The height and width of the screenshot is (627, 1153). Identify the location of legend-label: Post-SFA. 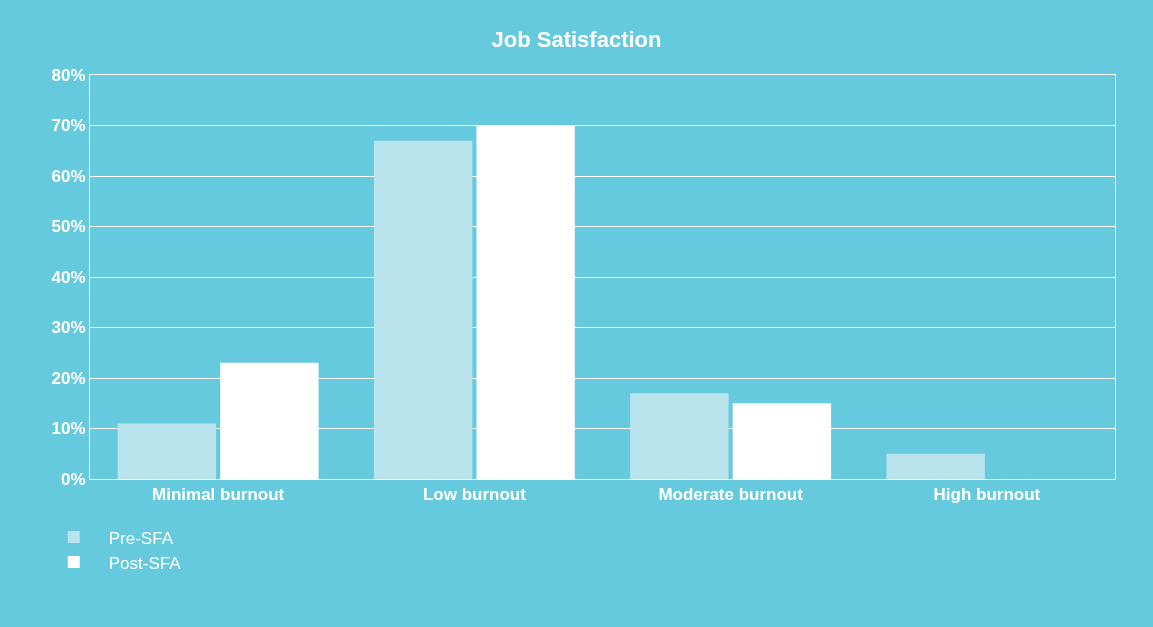
(145, 563).